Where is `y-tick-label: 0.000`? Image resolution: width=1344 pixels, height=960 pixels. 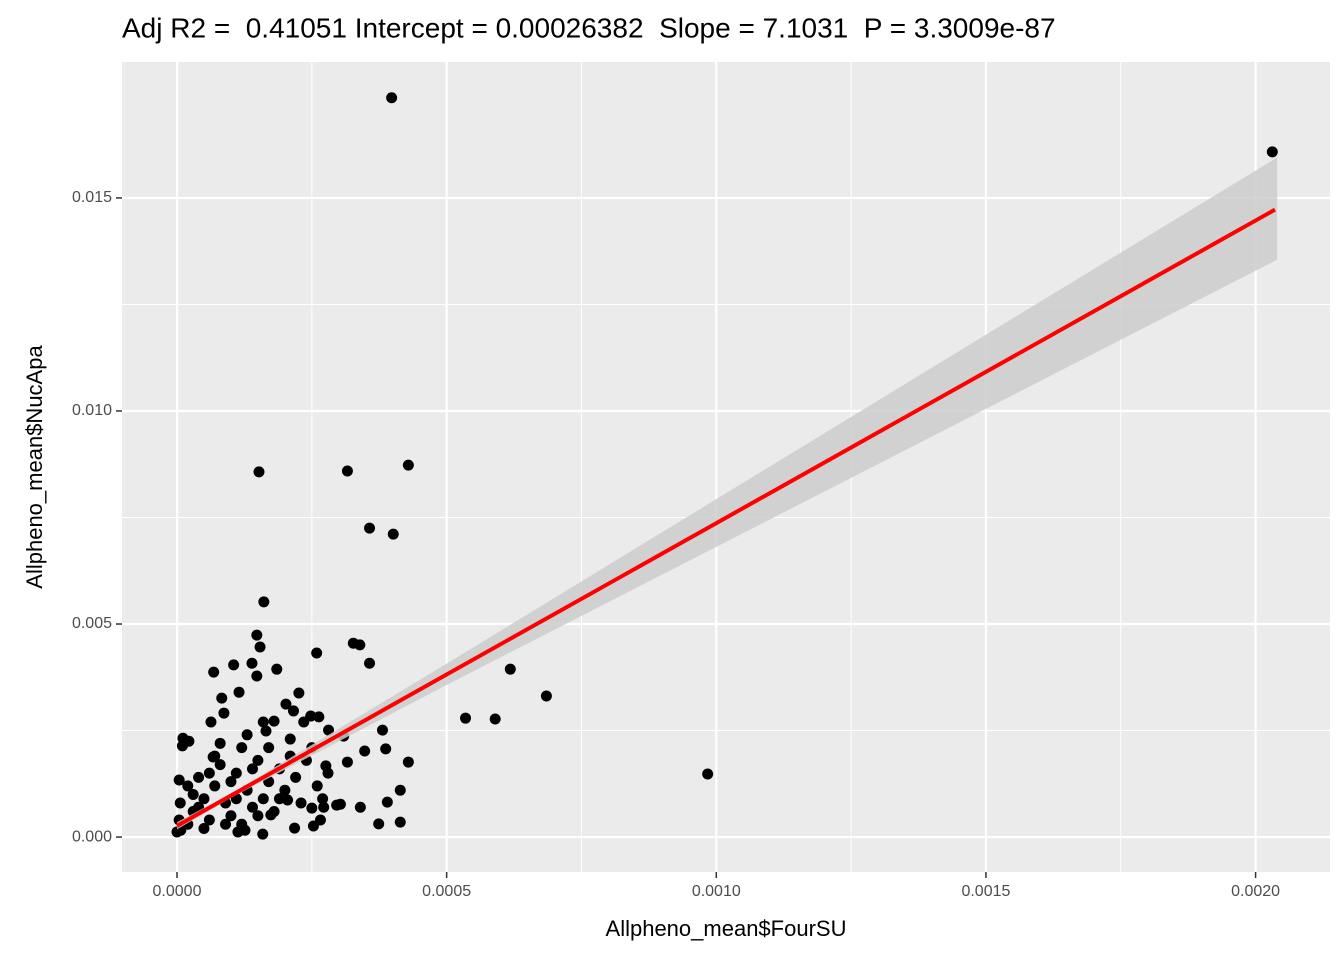
y-tick-label: 0.000 is located at coordinates (92, 836).